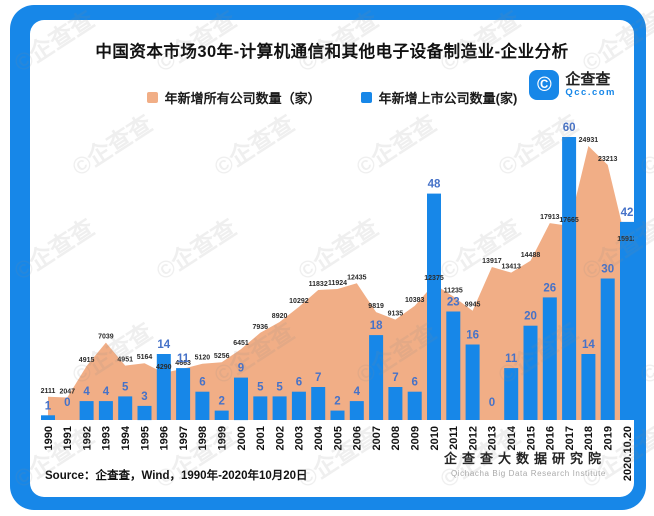  I want to click on area-value-label: 5120, so click(203, 358).